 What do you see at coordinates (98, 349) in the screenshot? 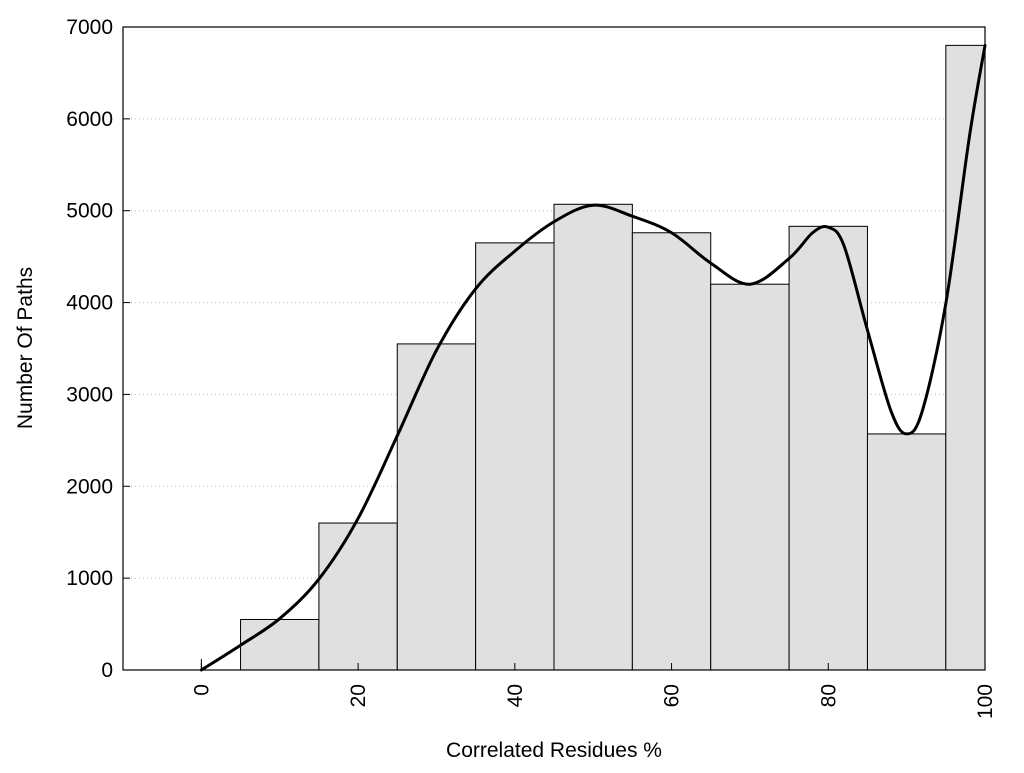
I see `y-axis-ticks: 0 1000 2000 3000 4000 5000 6000 7000` at bounding box center [98, 349].